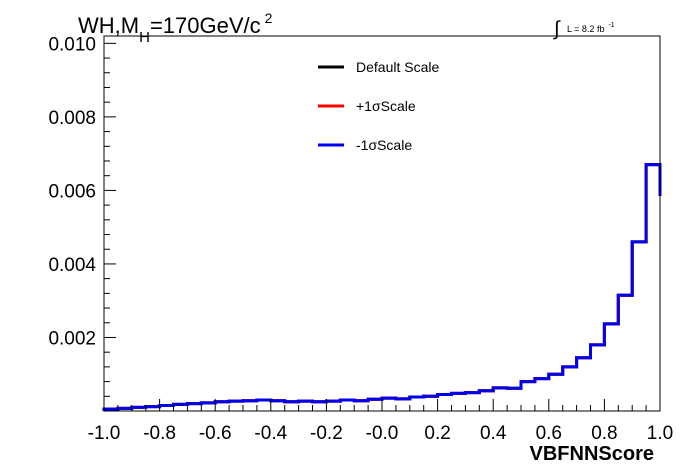 This screenshot has width=696, height=472. I want to click on y-tick-label: 0.004, so click(72, 265).